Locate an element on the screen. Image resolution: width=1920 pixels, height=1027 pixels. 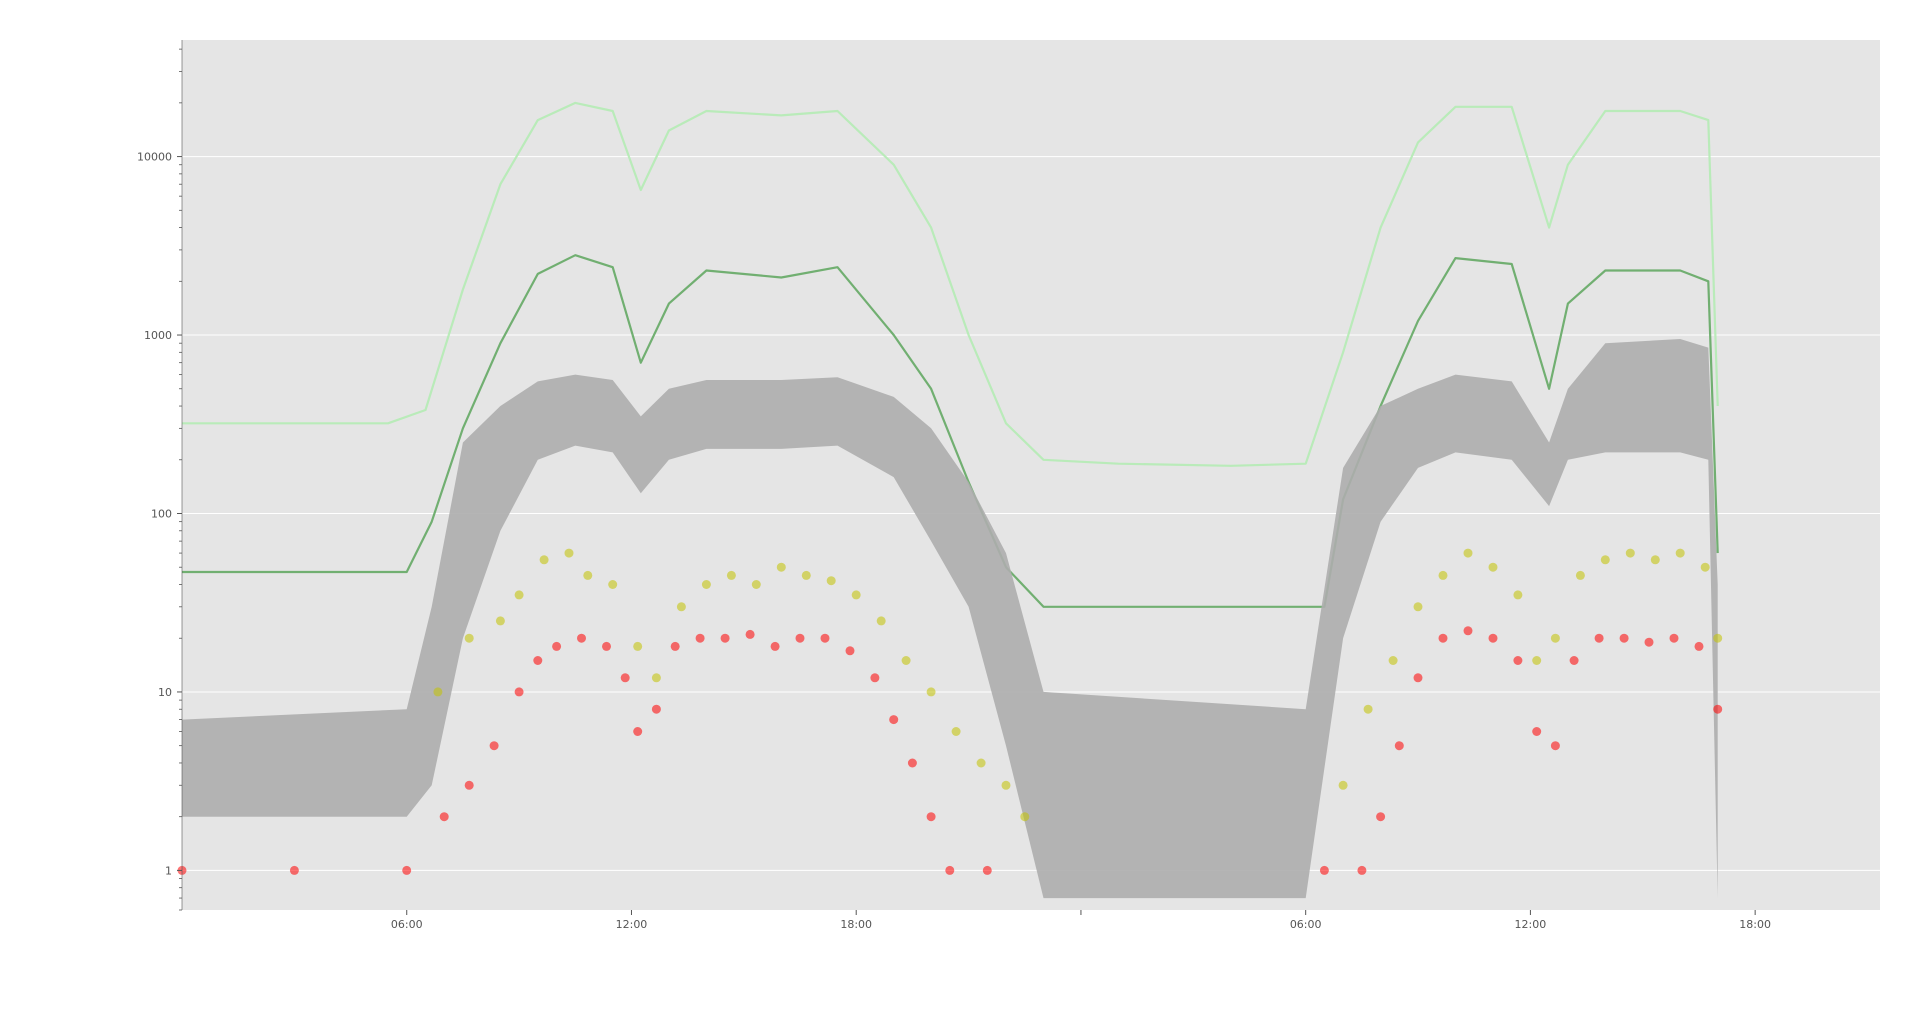
y-tick-label: 100 is located at coordinates (161, 513).